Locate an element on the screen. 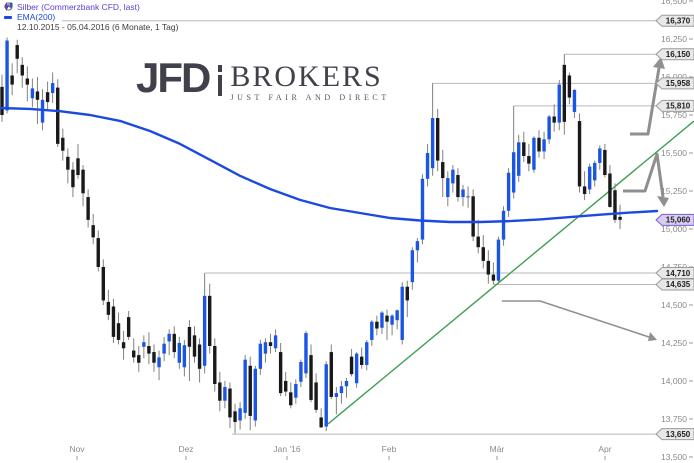 This screenshot has width=694, height=463. x-axis: Nov Dez Jan '16 Feb Mär Apr is located at coordinates (340, 452).